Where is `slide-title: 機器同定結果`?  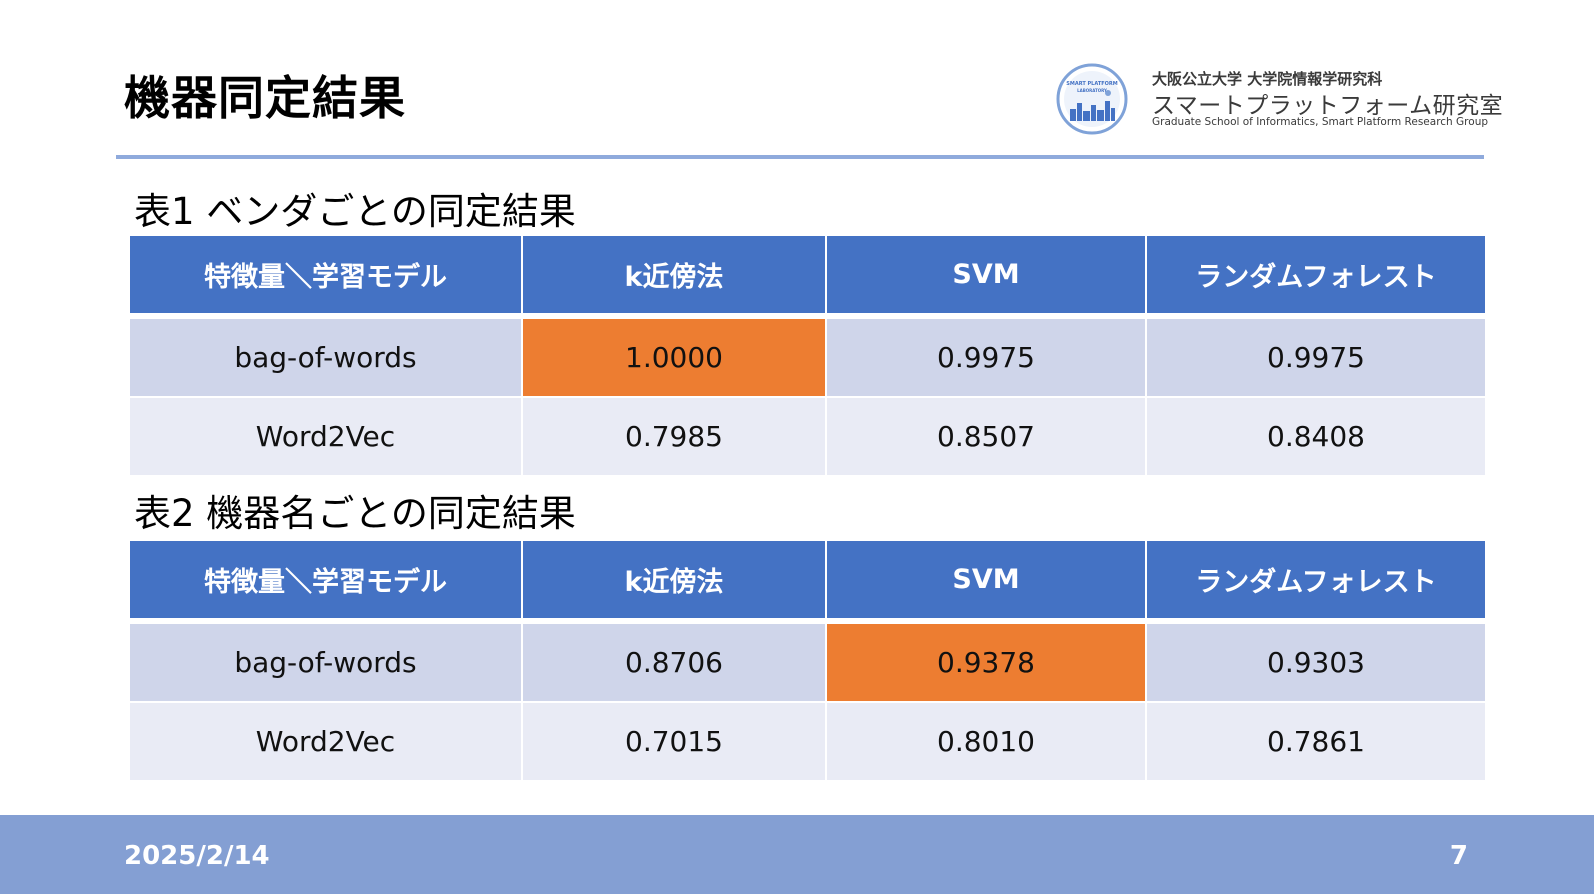
slide-title: 機器同定結果 is located at coordinates (265, 98).